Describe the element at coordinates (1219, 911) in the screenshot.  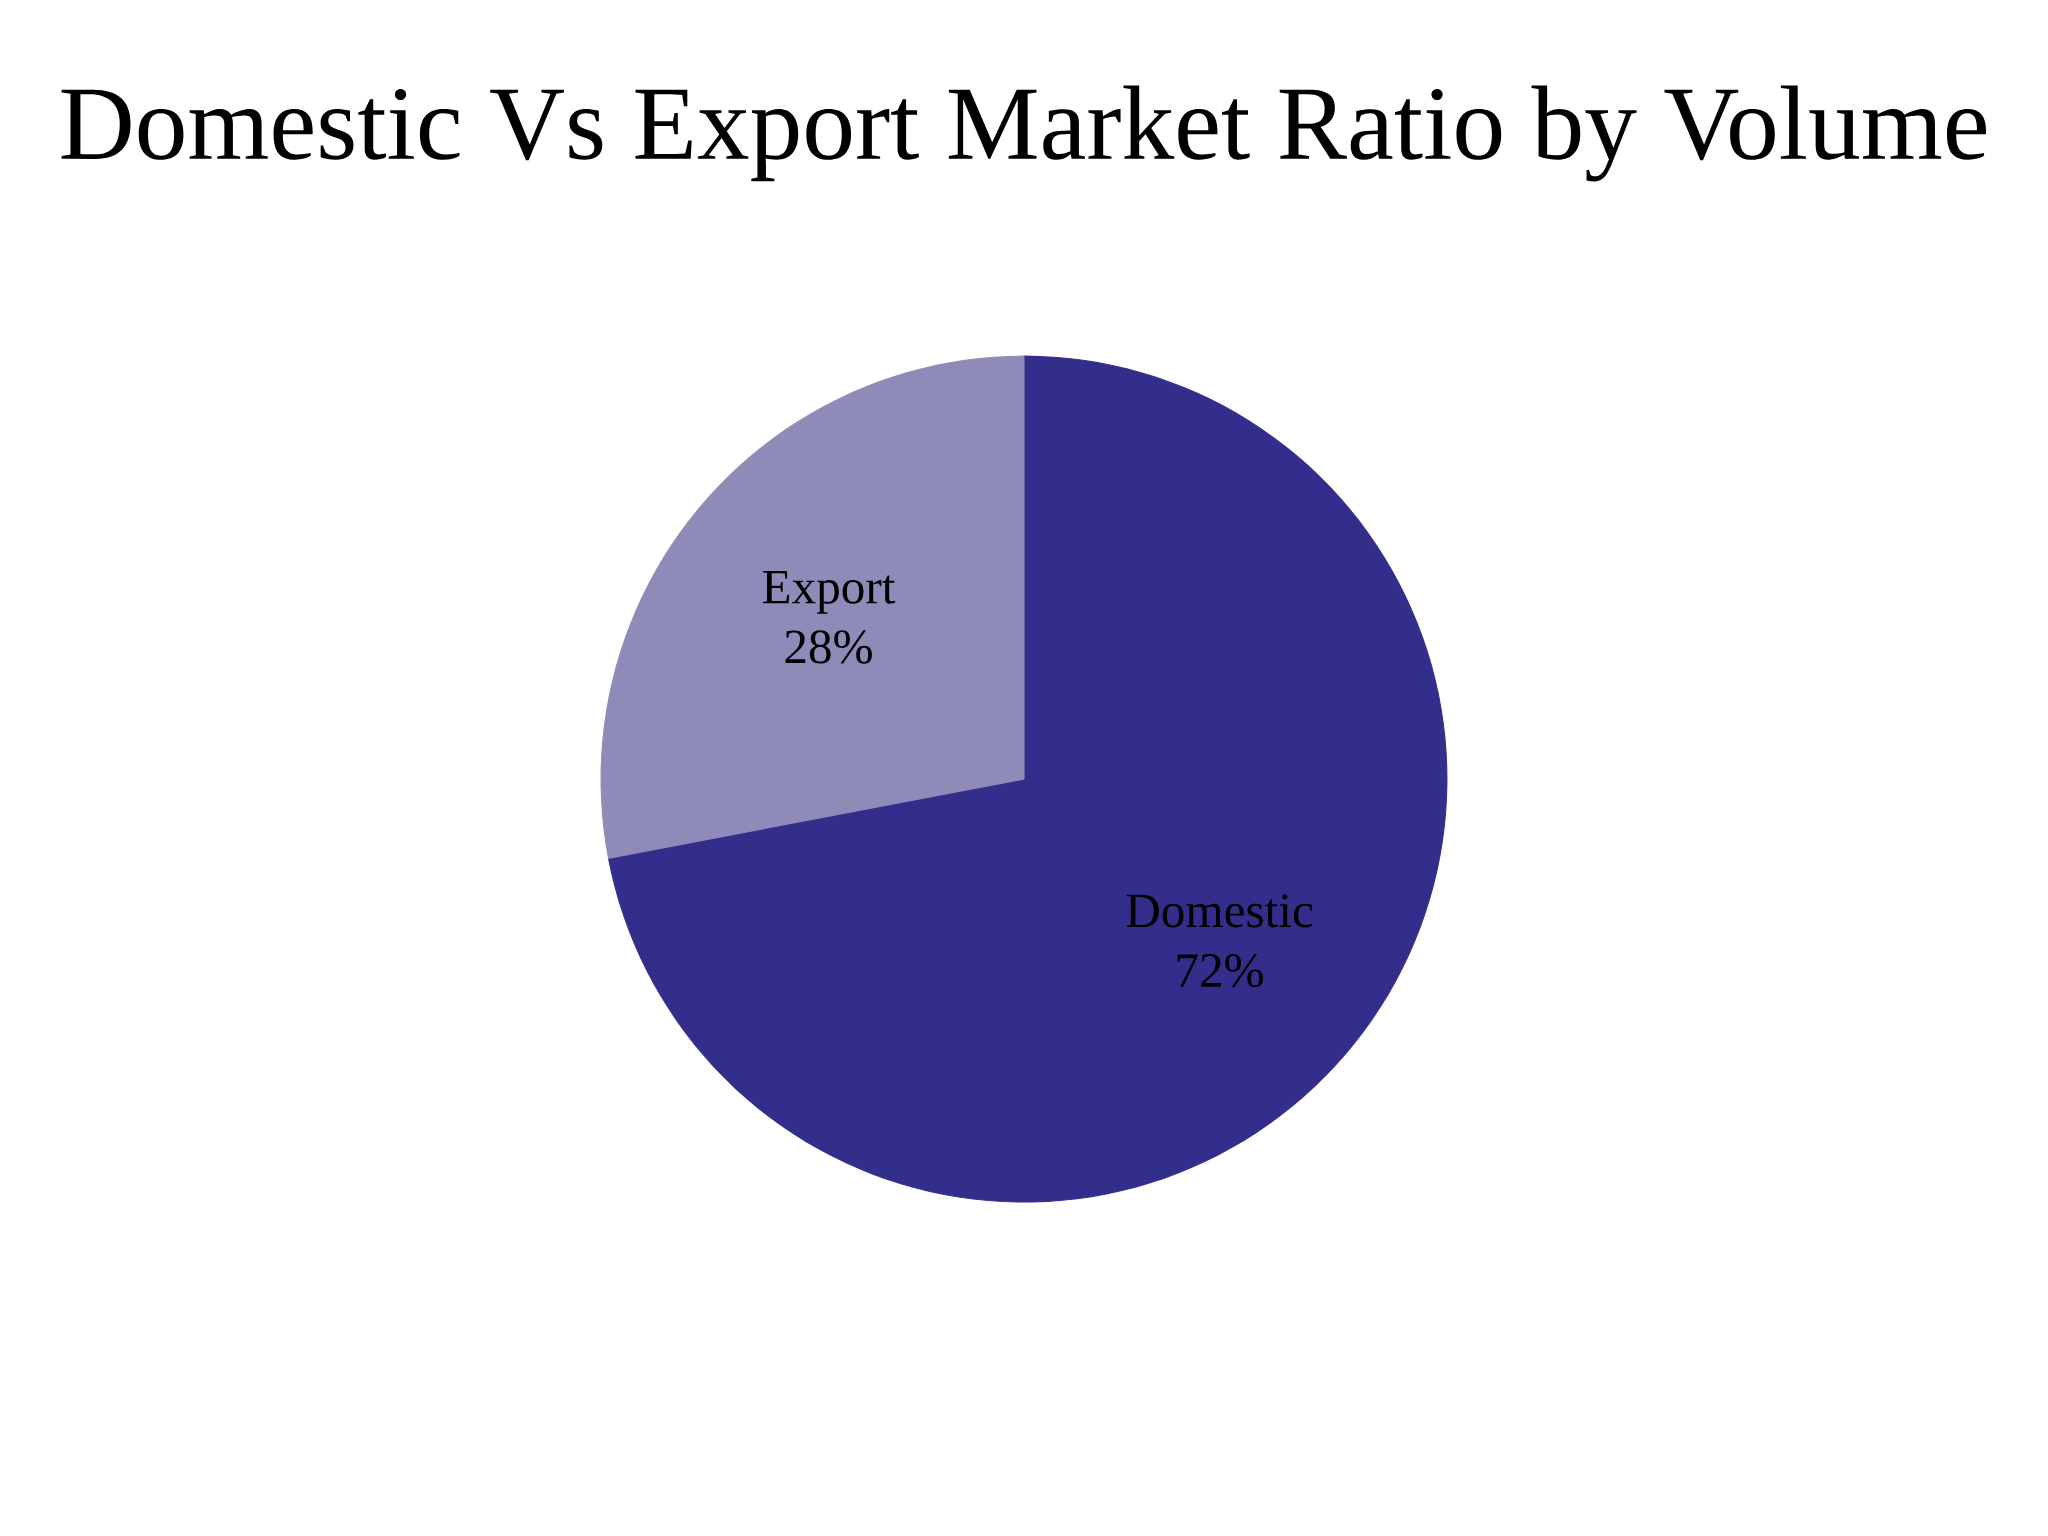
I see `slice-label: Domestic` at that location.